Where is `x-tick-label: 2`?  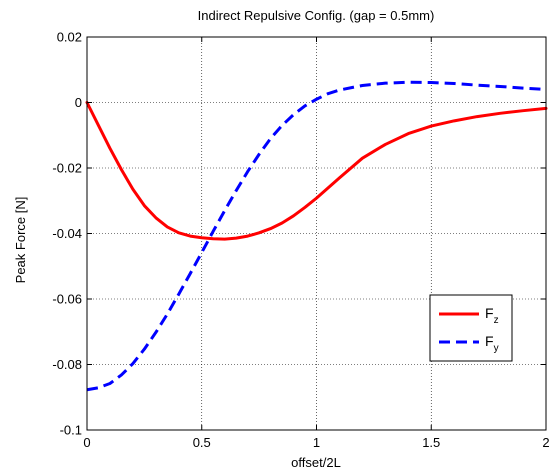 x-tick-label: 2 is located at coordinates (545, 442).